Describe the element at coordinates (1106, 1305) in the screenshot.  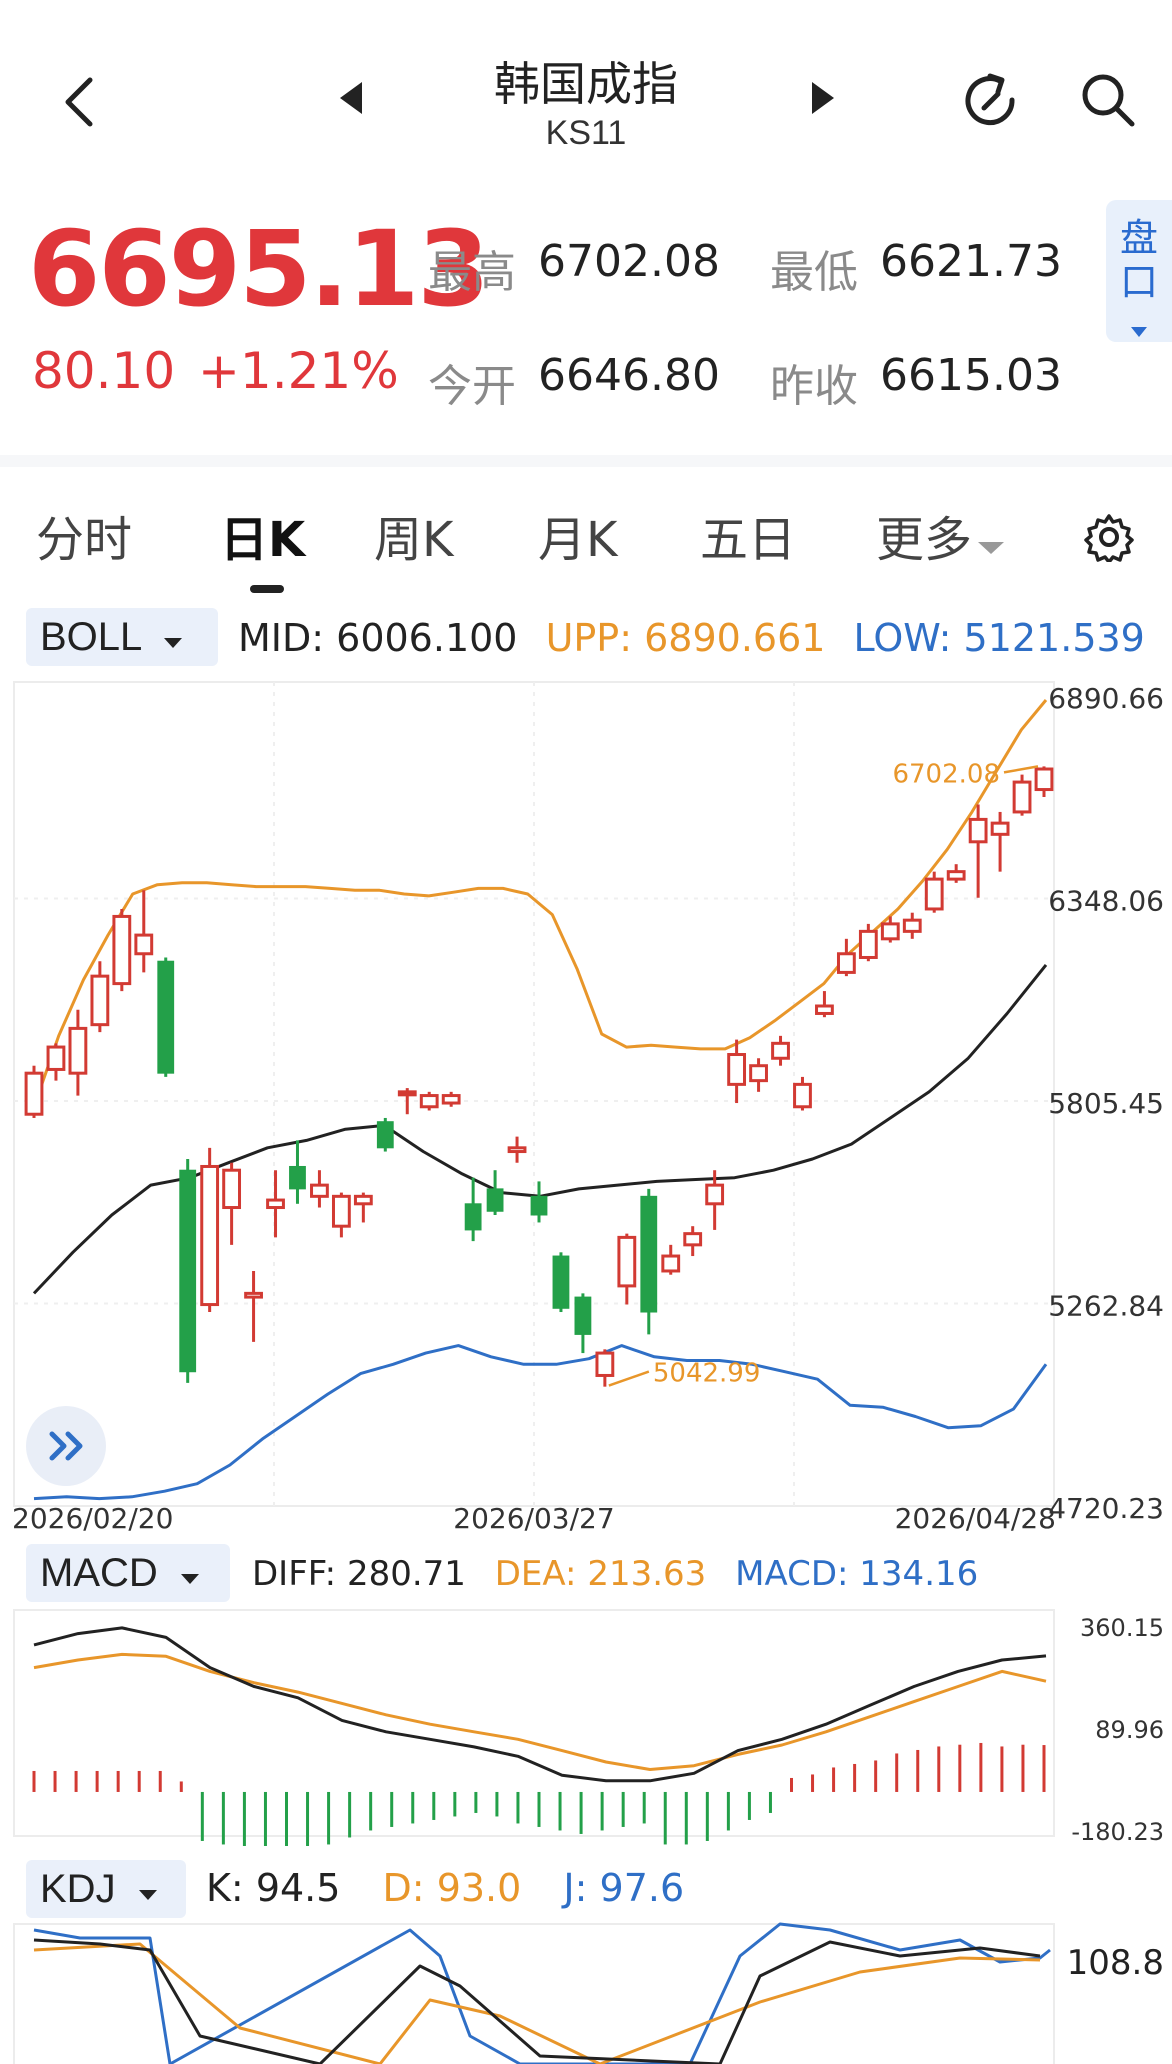
I see `y-tick-label: 5262.84` at that location.